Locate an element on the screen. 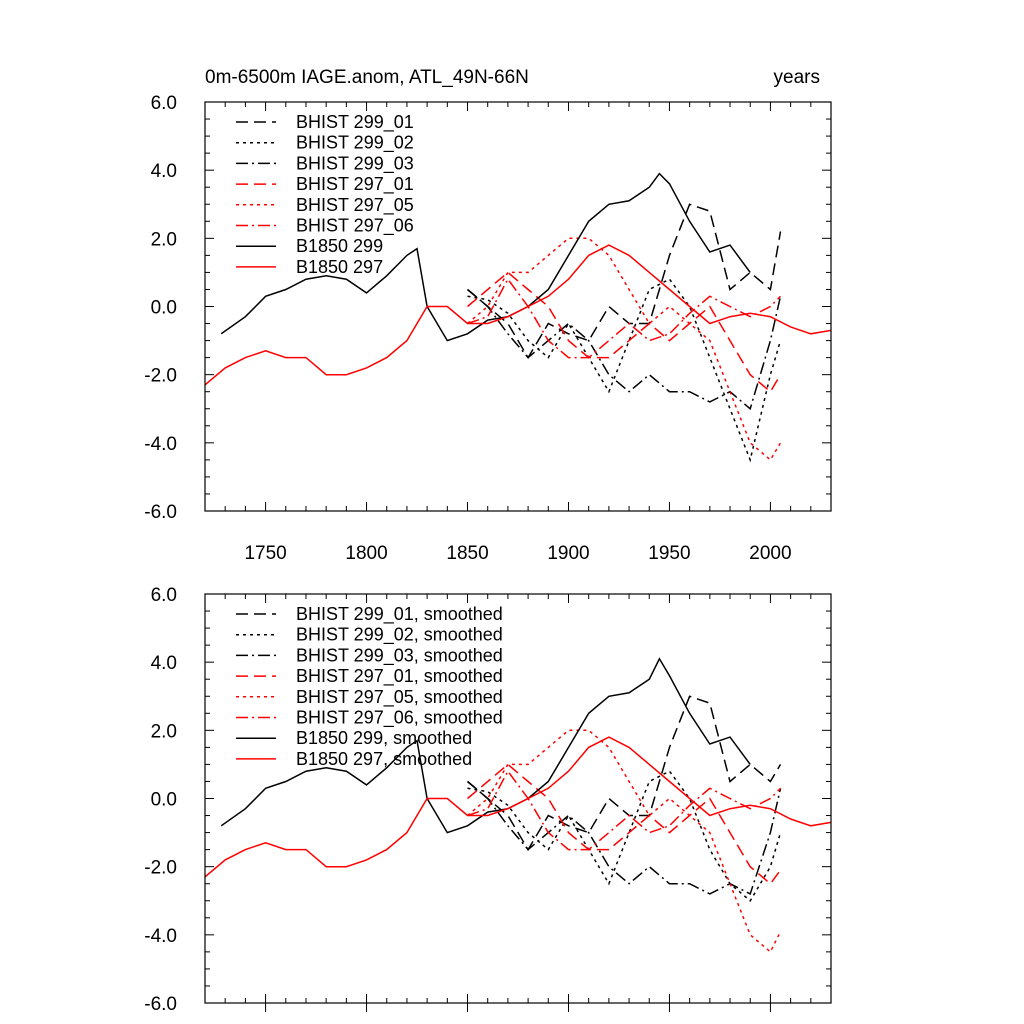 The height and width of the screenshot is (1024, 1024). series-line-bhist-297-05-smoothed is located at coordinates (624, 841).